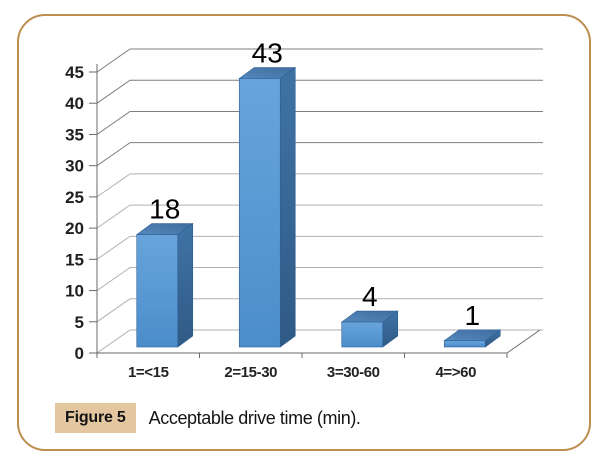 Image resolution: width=603 pixels, height=462 pixels. I want to click on y-tick-label: 5, so click(79, 322).